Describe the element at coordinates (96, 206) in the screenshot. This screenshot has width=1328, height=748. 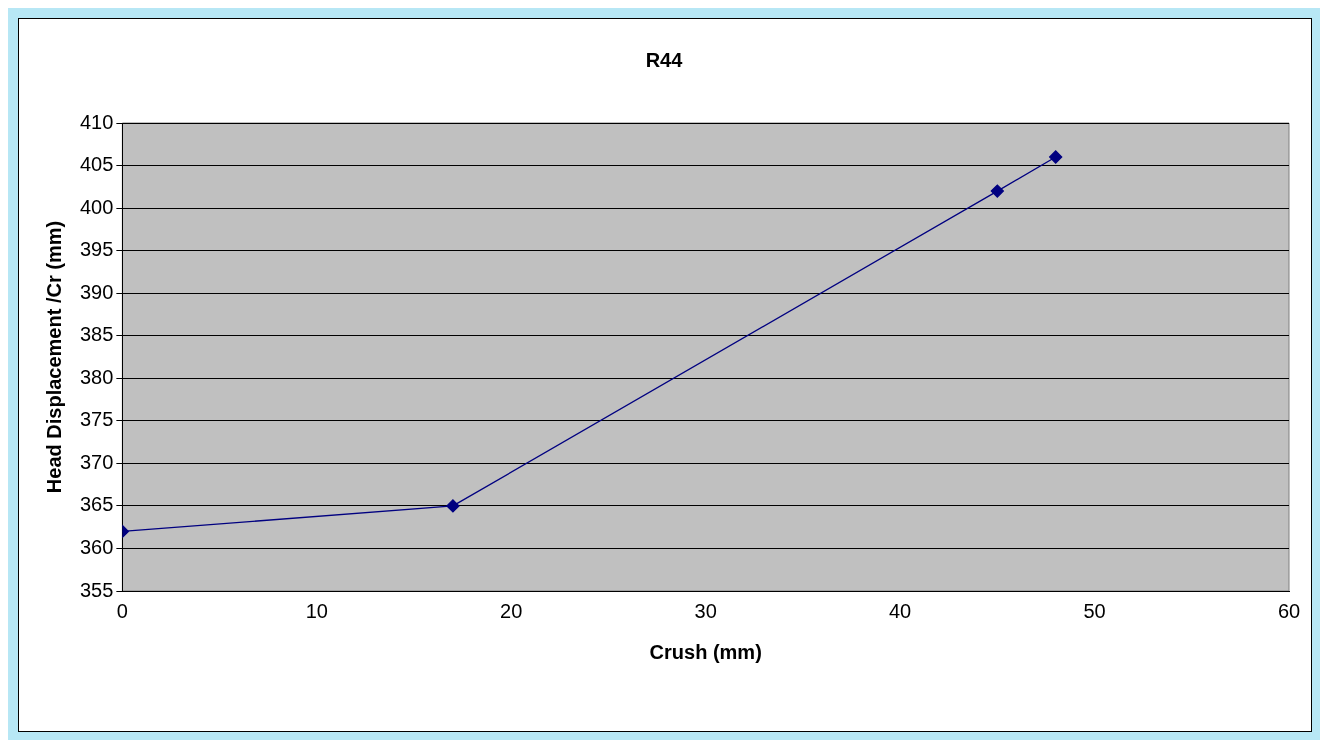
I see `y-tick-label: 400` at that location.